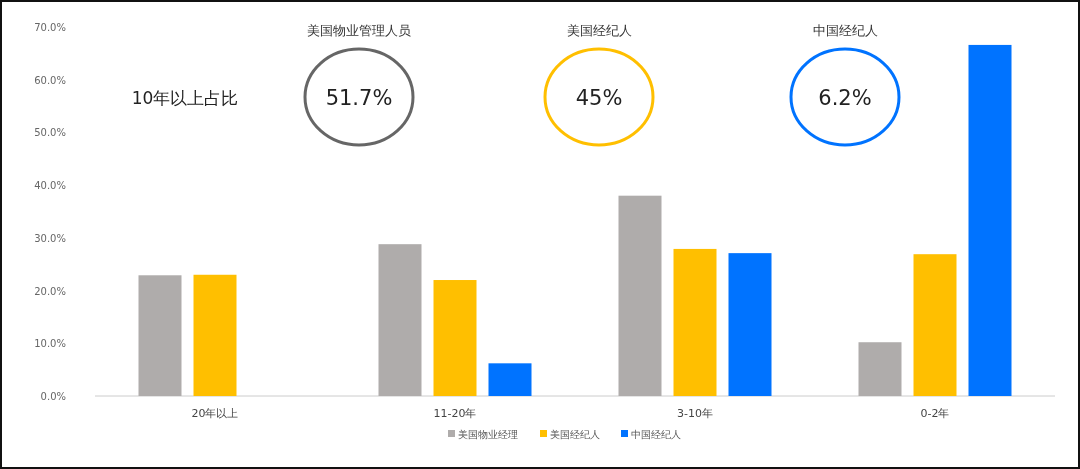 This screenshot has width=1080, height=469. What do you see at coordinates (50, 238) in the screenshot?
I see `y-tick-label: 30.0%` at bounding box center [50, 238].